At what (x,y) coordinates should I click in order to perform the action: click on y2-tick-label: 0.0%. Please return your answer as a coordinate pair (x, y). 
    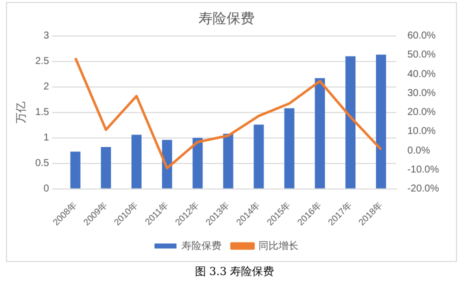
    Looking at the image, I should click on (418, 150).